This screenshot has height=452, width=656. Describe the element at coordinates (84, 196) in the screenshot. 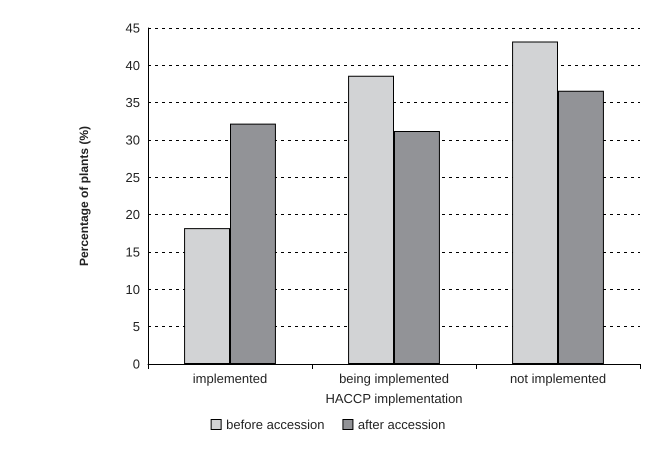

I see `y-axis-title: Percentage of plants (%)` at that location.